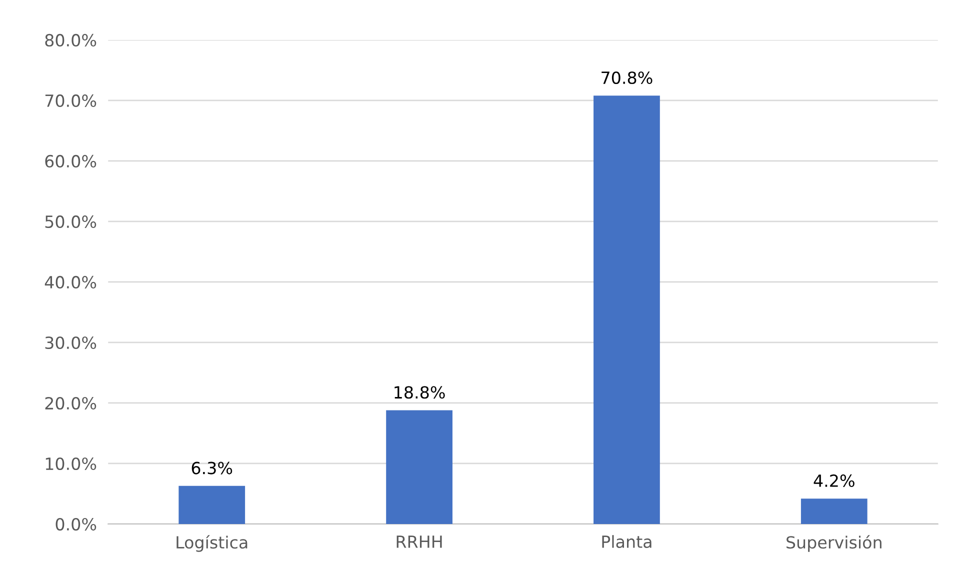  Describe the element at coordinates (834, 481) in the screenshot. I see `data-label: 4.2%` at that location.